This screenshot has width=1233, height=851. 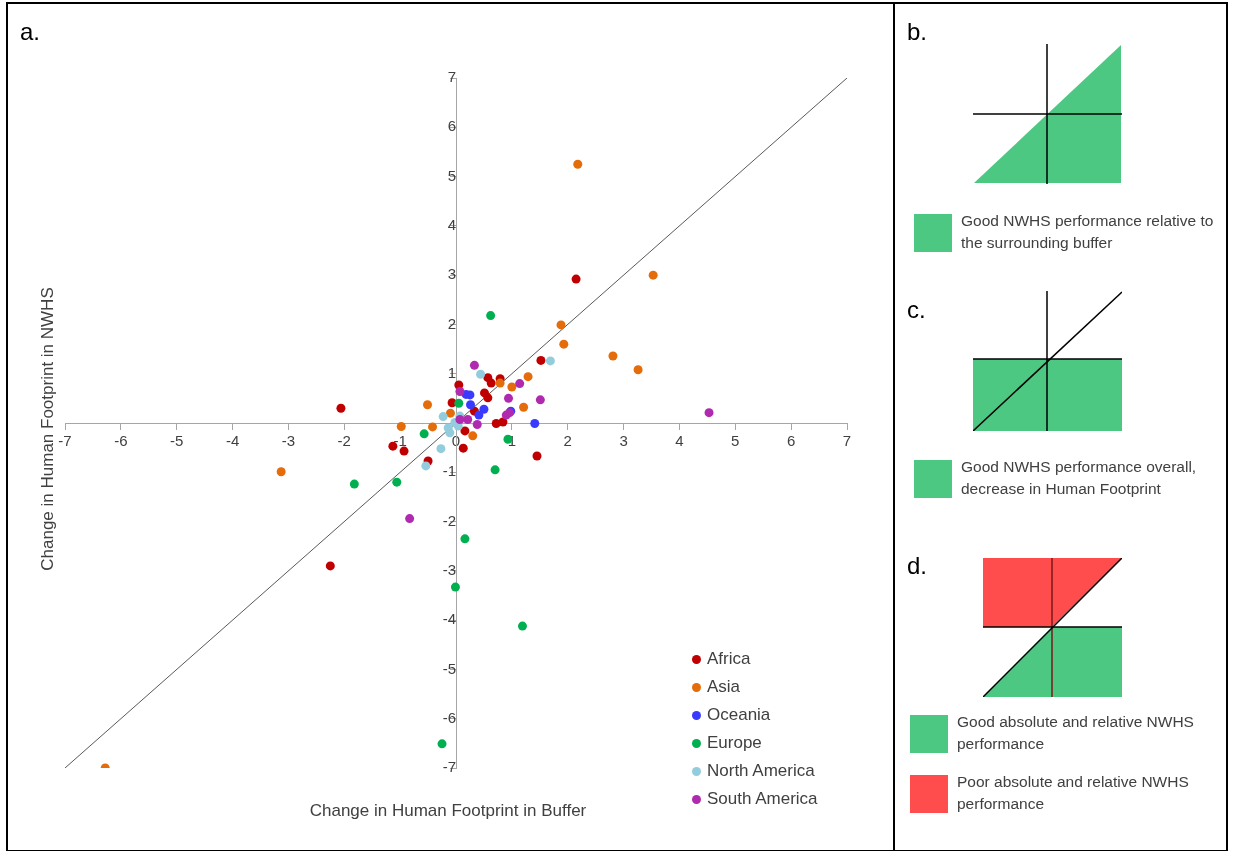 What do you see at coordinates (121, 441) in the screenshot?
I see `x-tick-label: -6` at bounding box center [121, 441].